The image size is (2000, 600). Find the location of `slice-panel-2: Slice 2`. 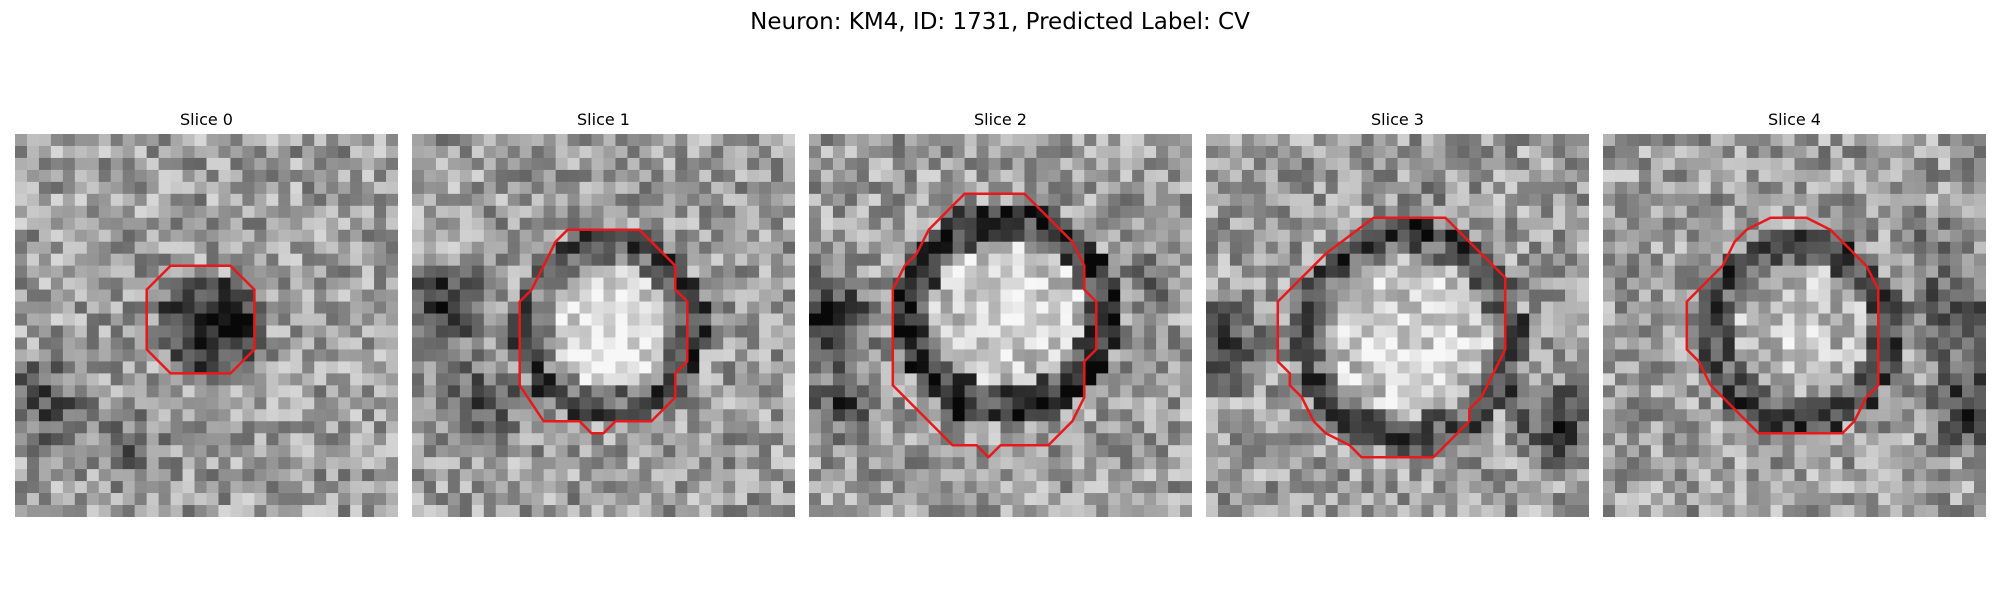

slice-panel-2: Slice 2 is located at coordinates (1000, 312).